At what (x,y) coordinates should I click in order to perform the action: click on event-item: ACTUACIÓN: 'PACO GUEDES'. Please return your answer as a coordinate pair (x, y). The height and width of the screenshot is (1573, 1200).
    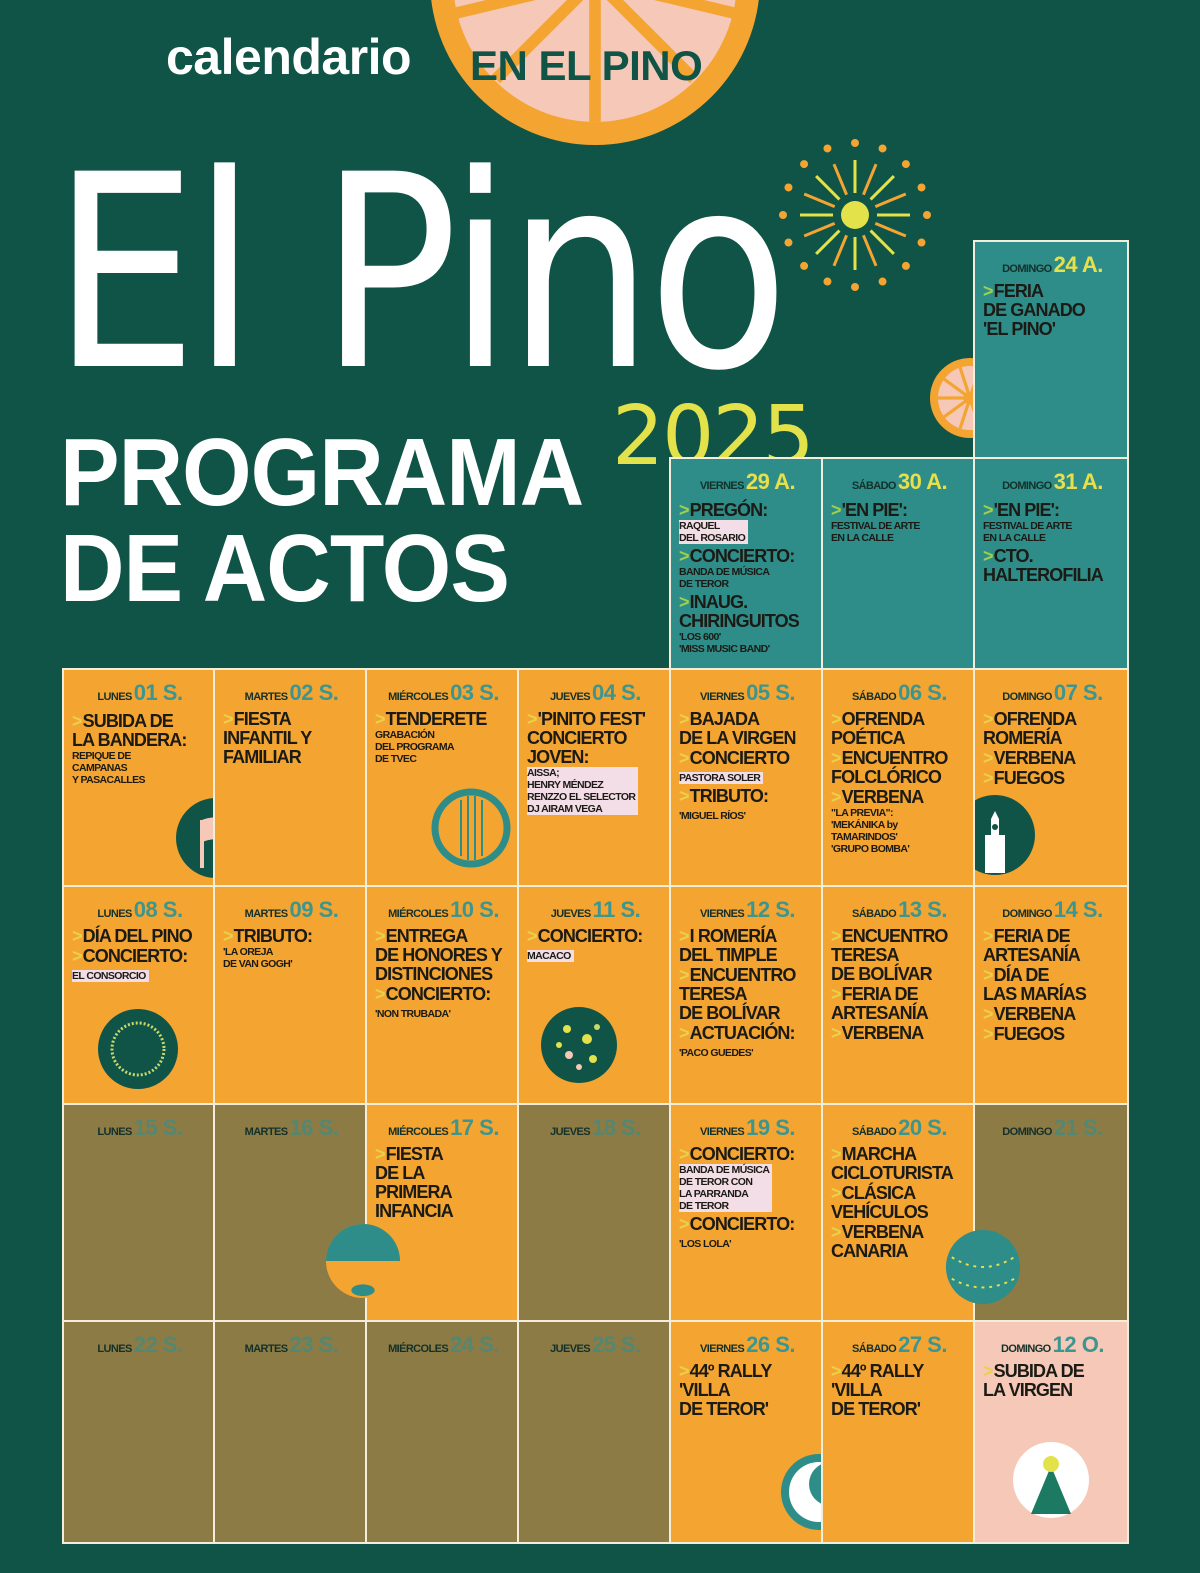
    Looking at the image, I should click on (747, 1042).